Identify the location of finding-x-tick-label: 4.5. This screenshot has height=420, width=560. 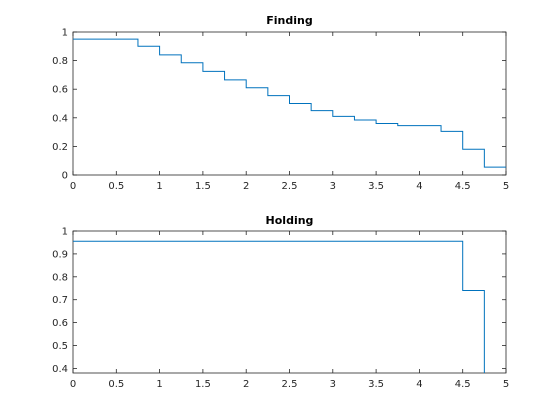
(463, 186).